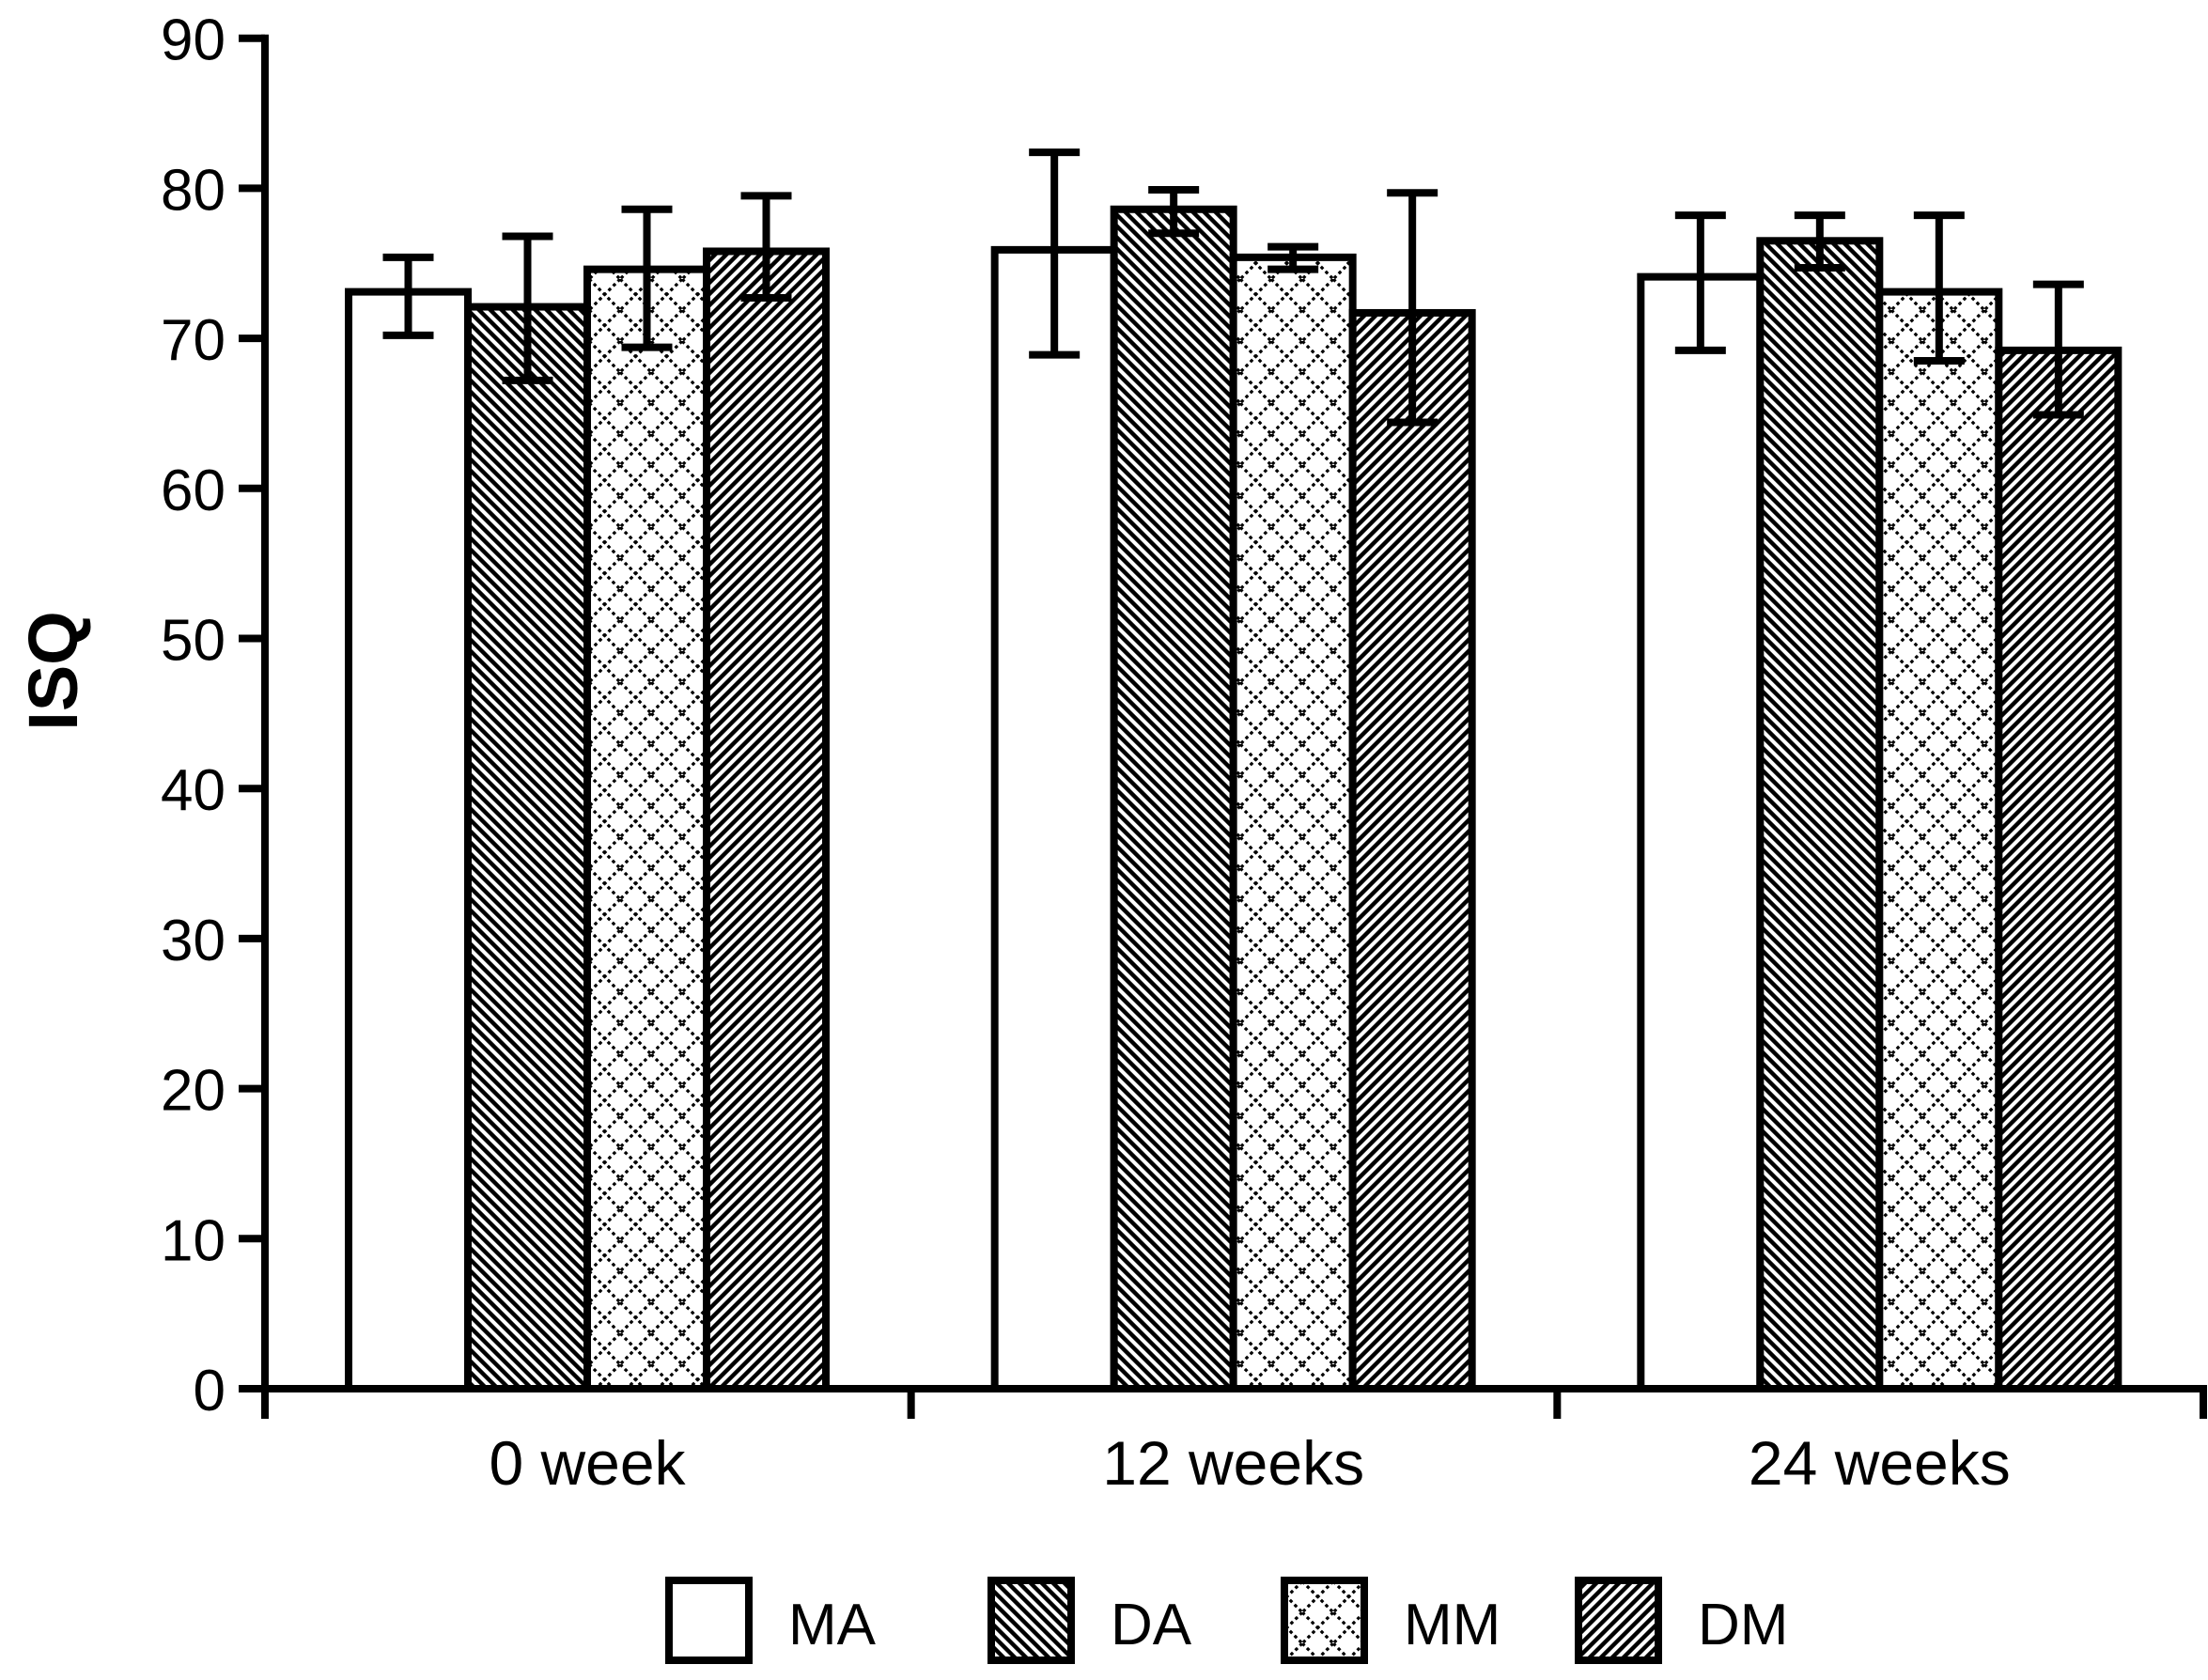  I want to click on y-axis-tick-label: 60, so click(193, 491).